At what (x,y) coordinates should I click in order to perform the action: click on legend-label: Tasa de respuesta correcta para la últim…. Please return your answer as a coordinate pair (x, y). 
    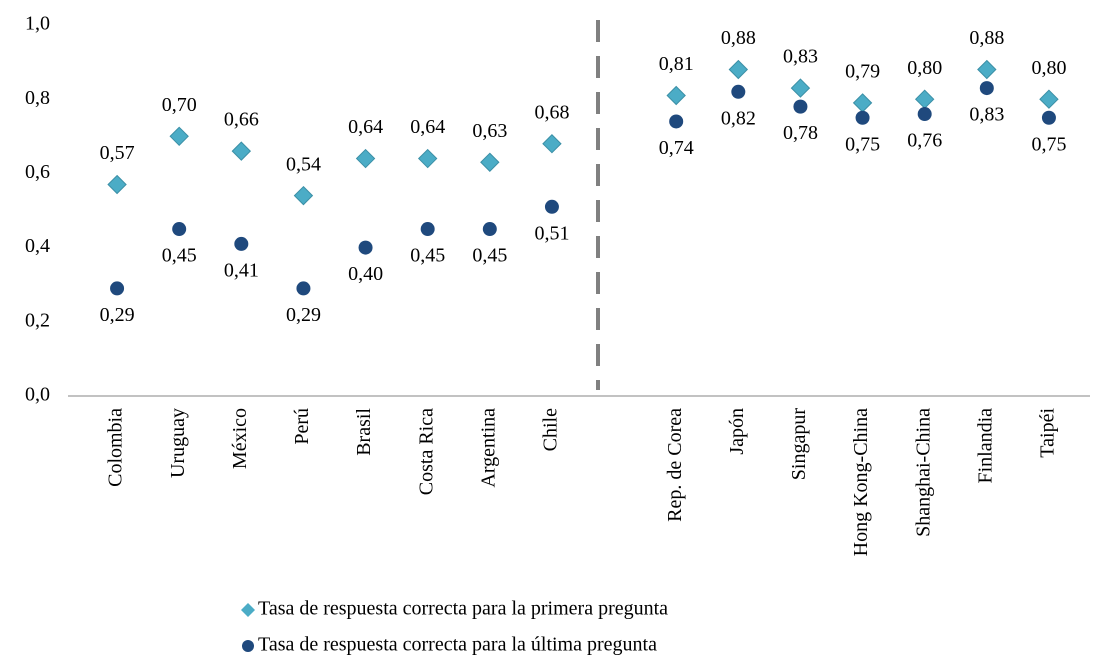
    Looking at the image, I should click on (457, 645).